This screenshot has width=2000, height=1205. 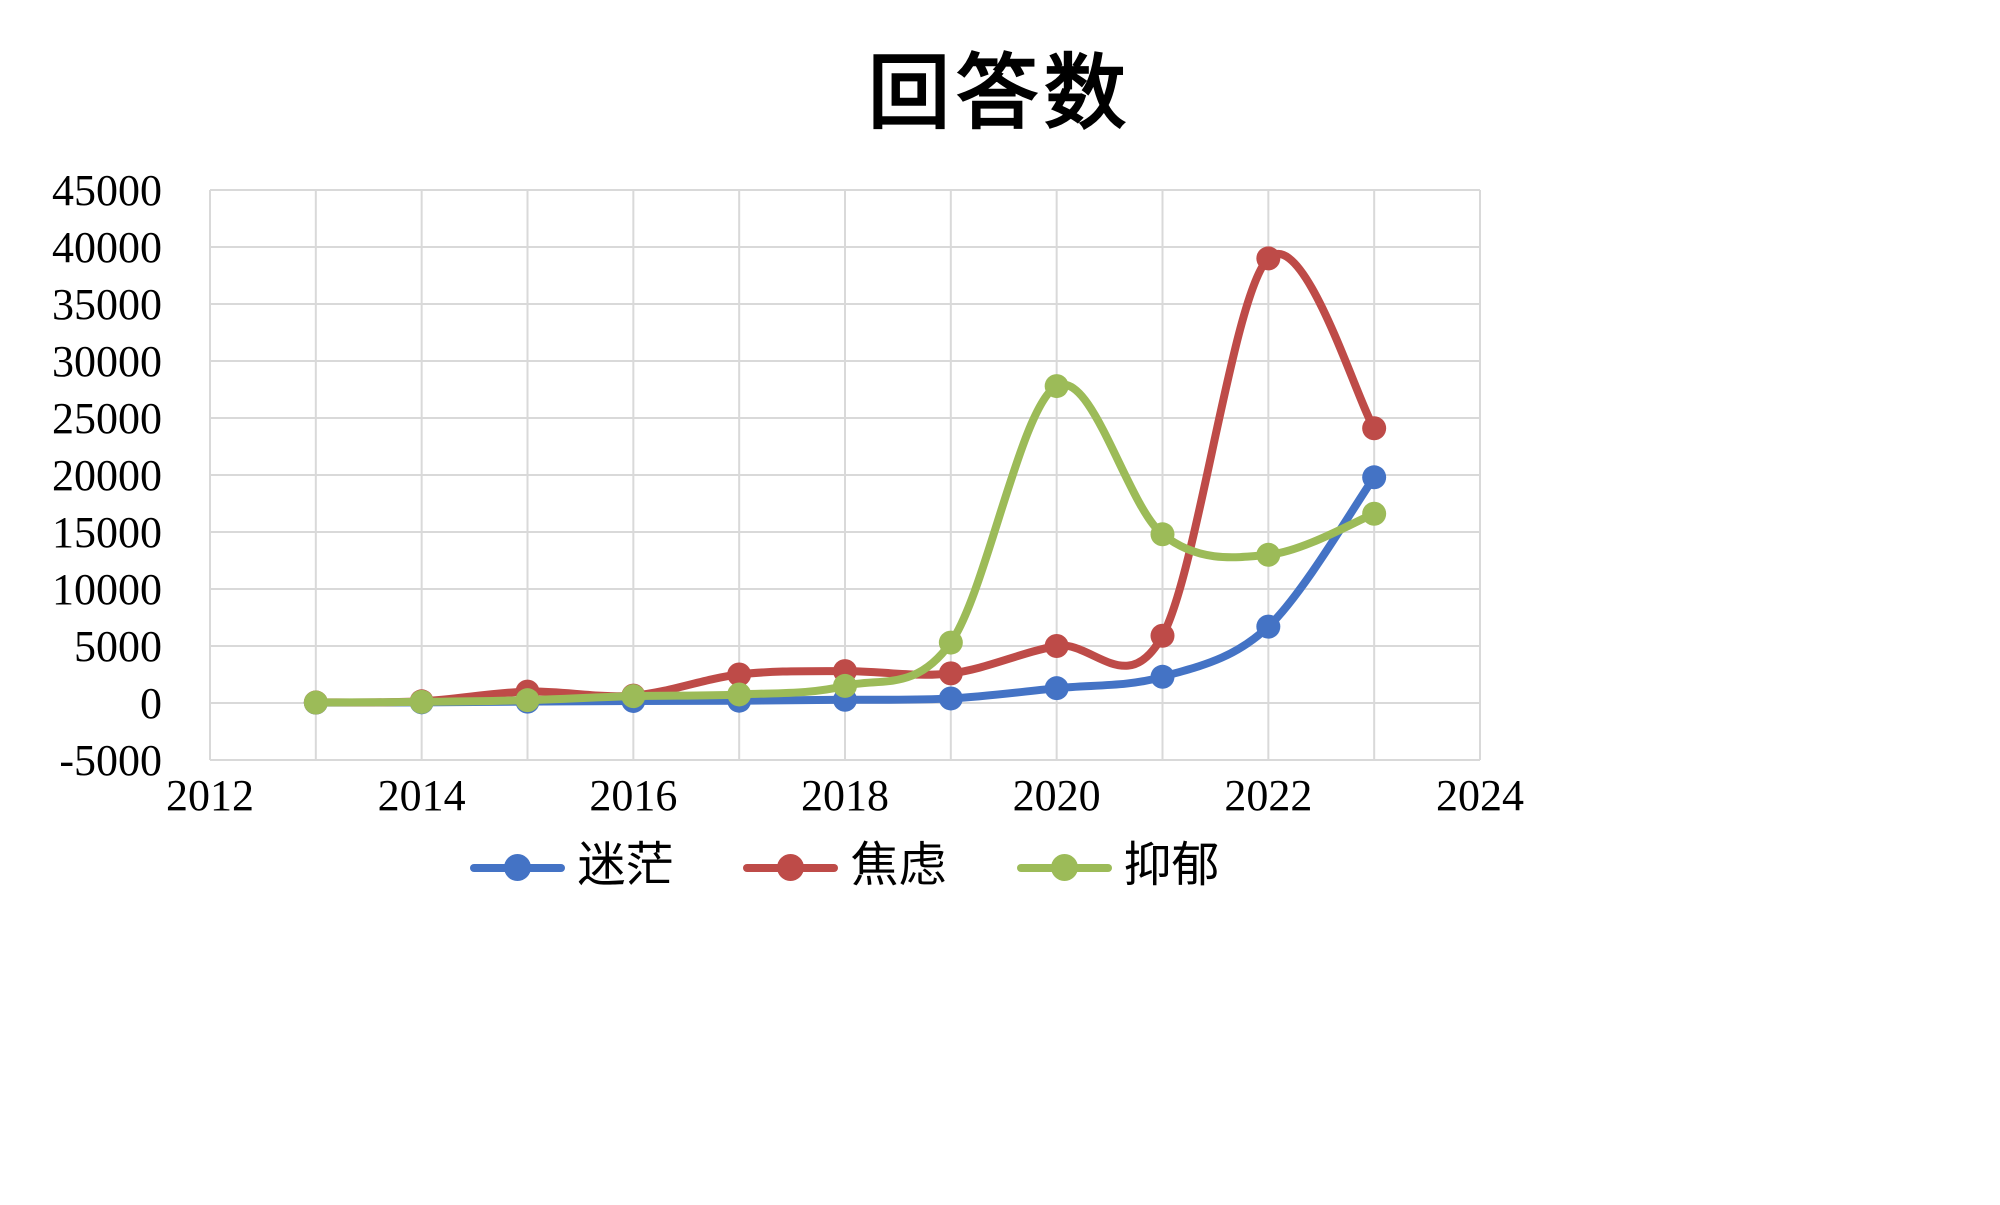 What do you see at coordinates (1171, 865) in the screenshot?
I see `legend-label: 抑郁` at bounding box center [1171, 865].